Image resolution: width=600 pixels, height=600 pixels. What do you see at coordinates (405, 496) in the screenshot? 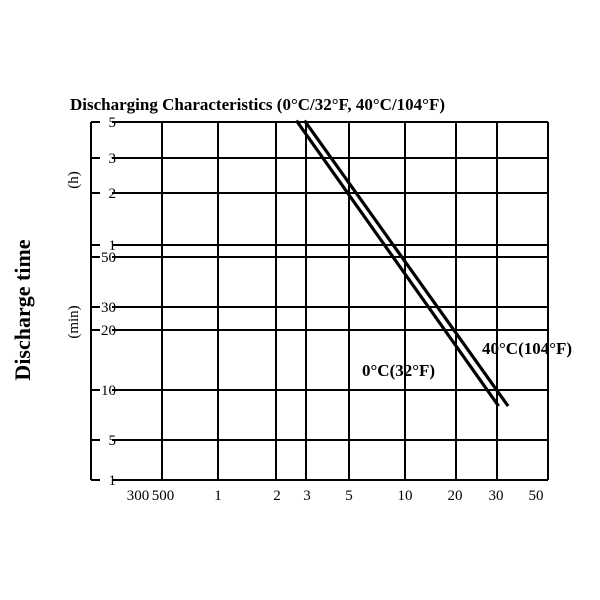
I see `x-tick-label: 10` at bounding box center [405, 496].